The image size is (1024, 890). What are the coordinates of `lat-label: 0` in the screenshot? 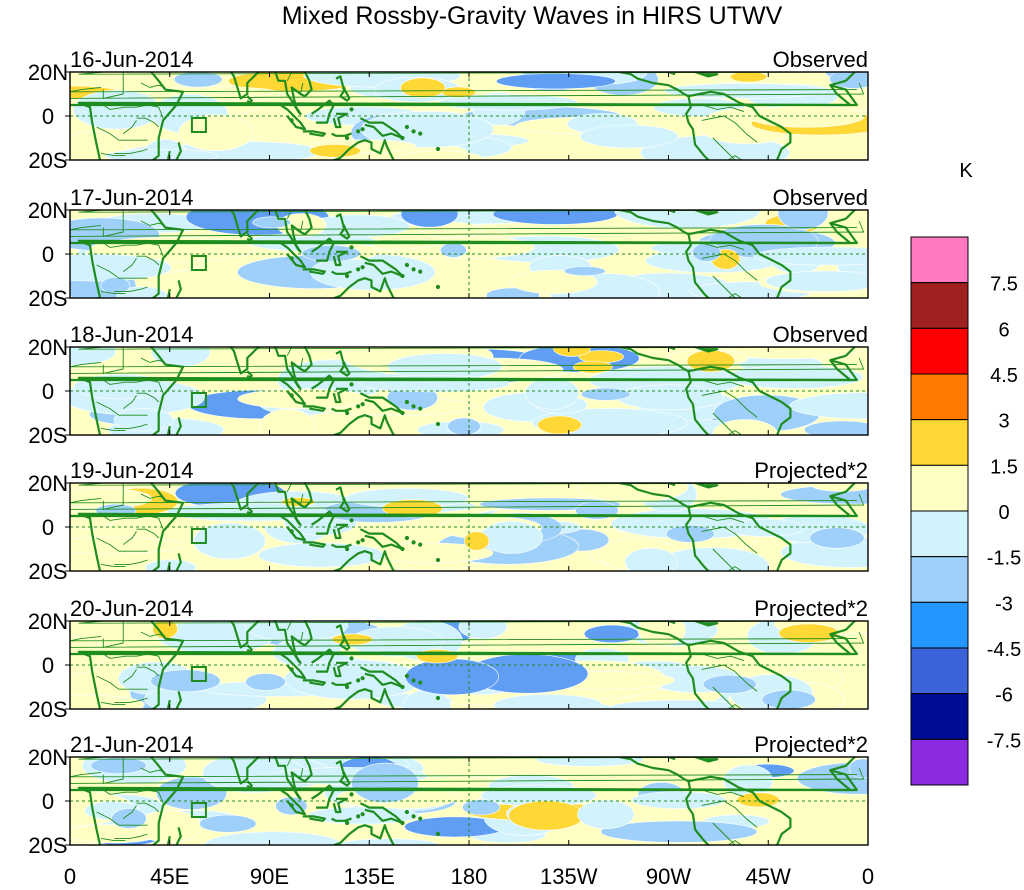 It's located at (48, 527).